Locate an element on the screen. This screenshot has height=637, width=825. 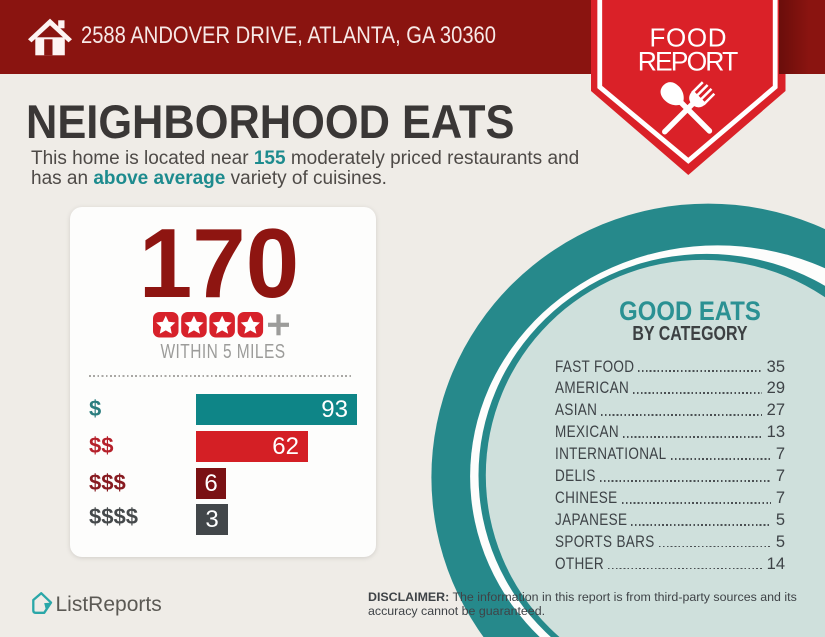
svg-text: FOOD is located at coordinates (688, 38).